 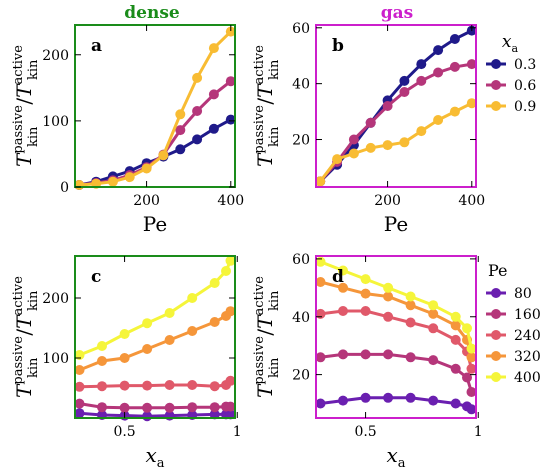 What do you see at coordinates (301, 141) in the screenshot?
I see `y-tick-label-b: 20` at bounding box center [301, 141].